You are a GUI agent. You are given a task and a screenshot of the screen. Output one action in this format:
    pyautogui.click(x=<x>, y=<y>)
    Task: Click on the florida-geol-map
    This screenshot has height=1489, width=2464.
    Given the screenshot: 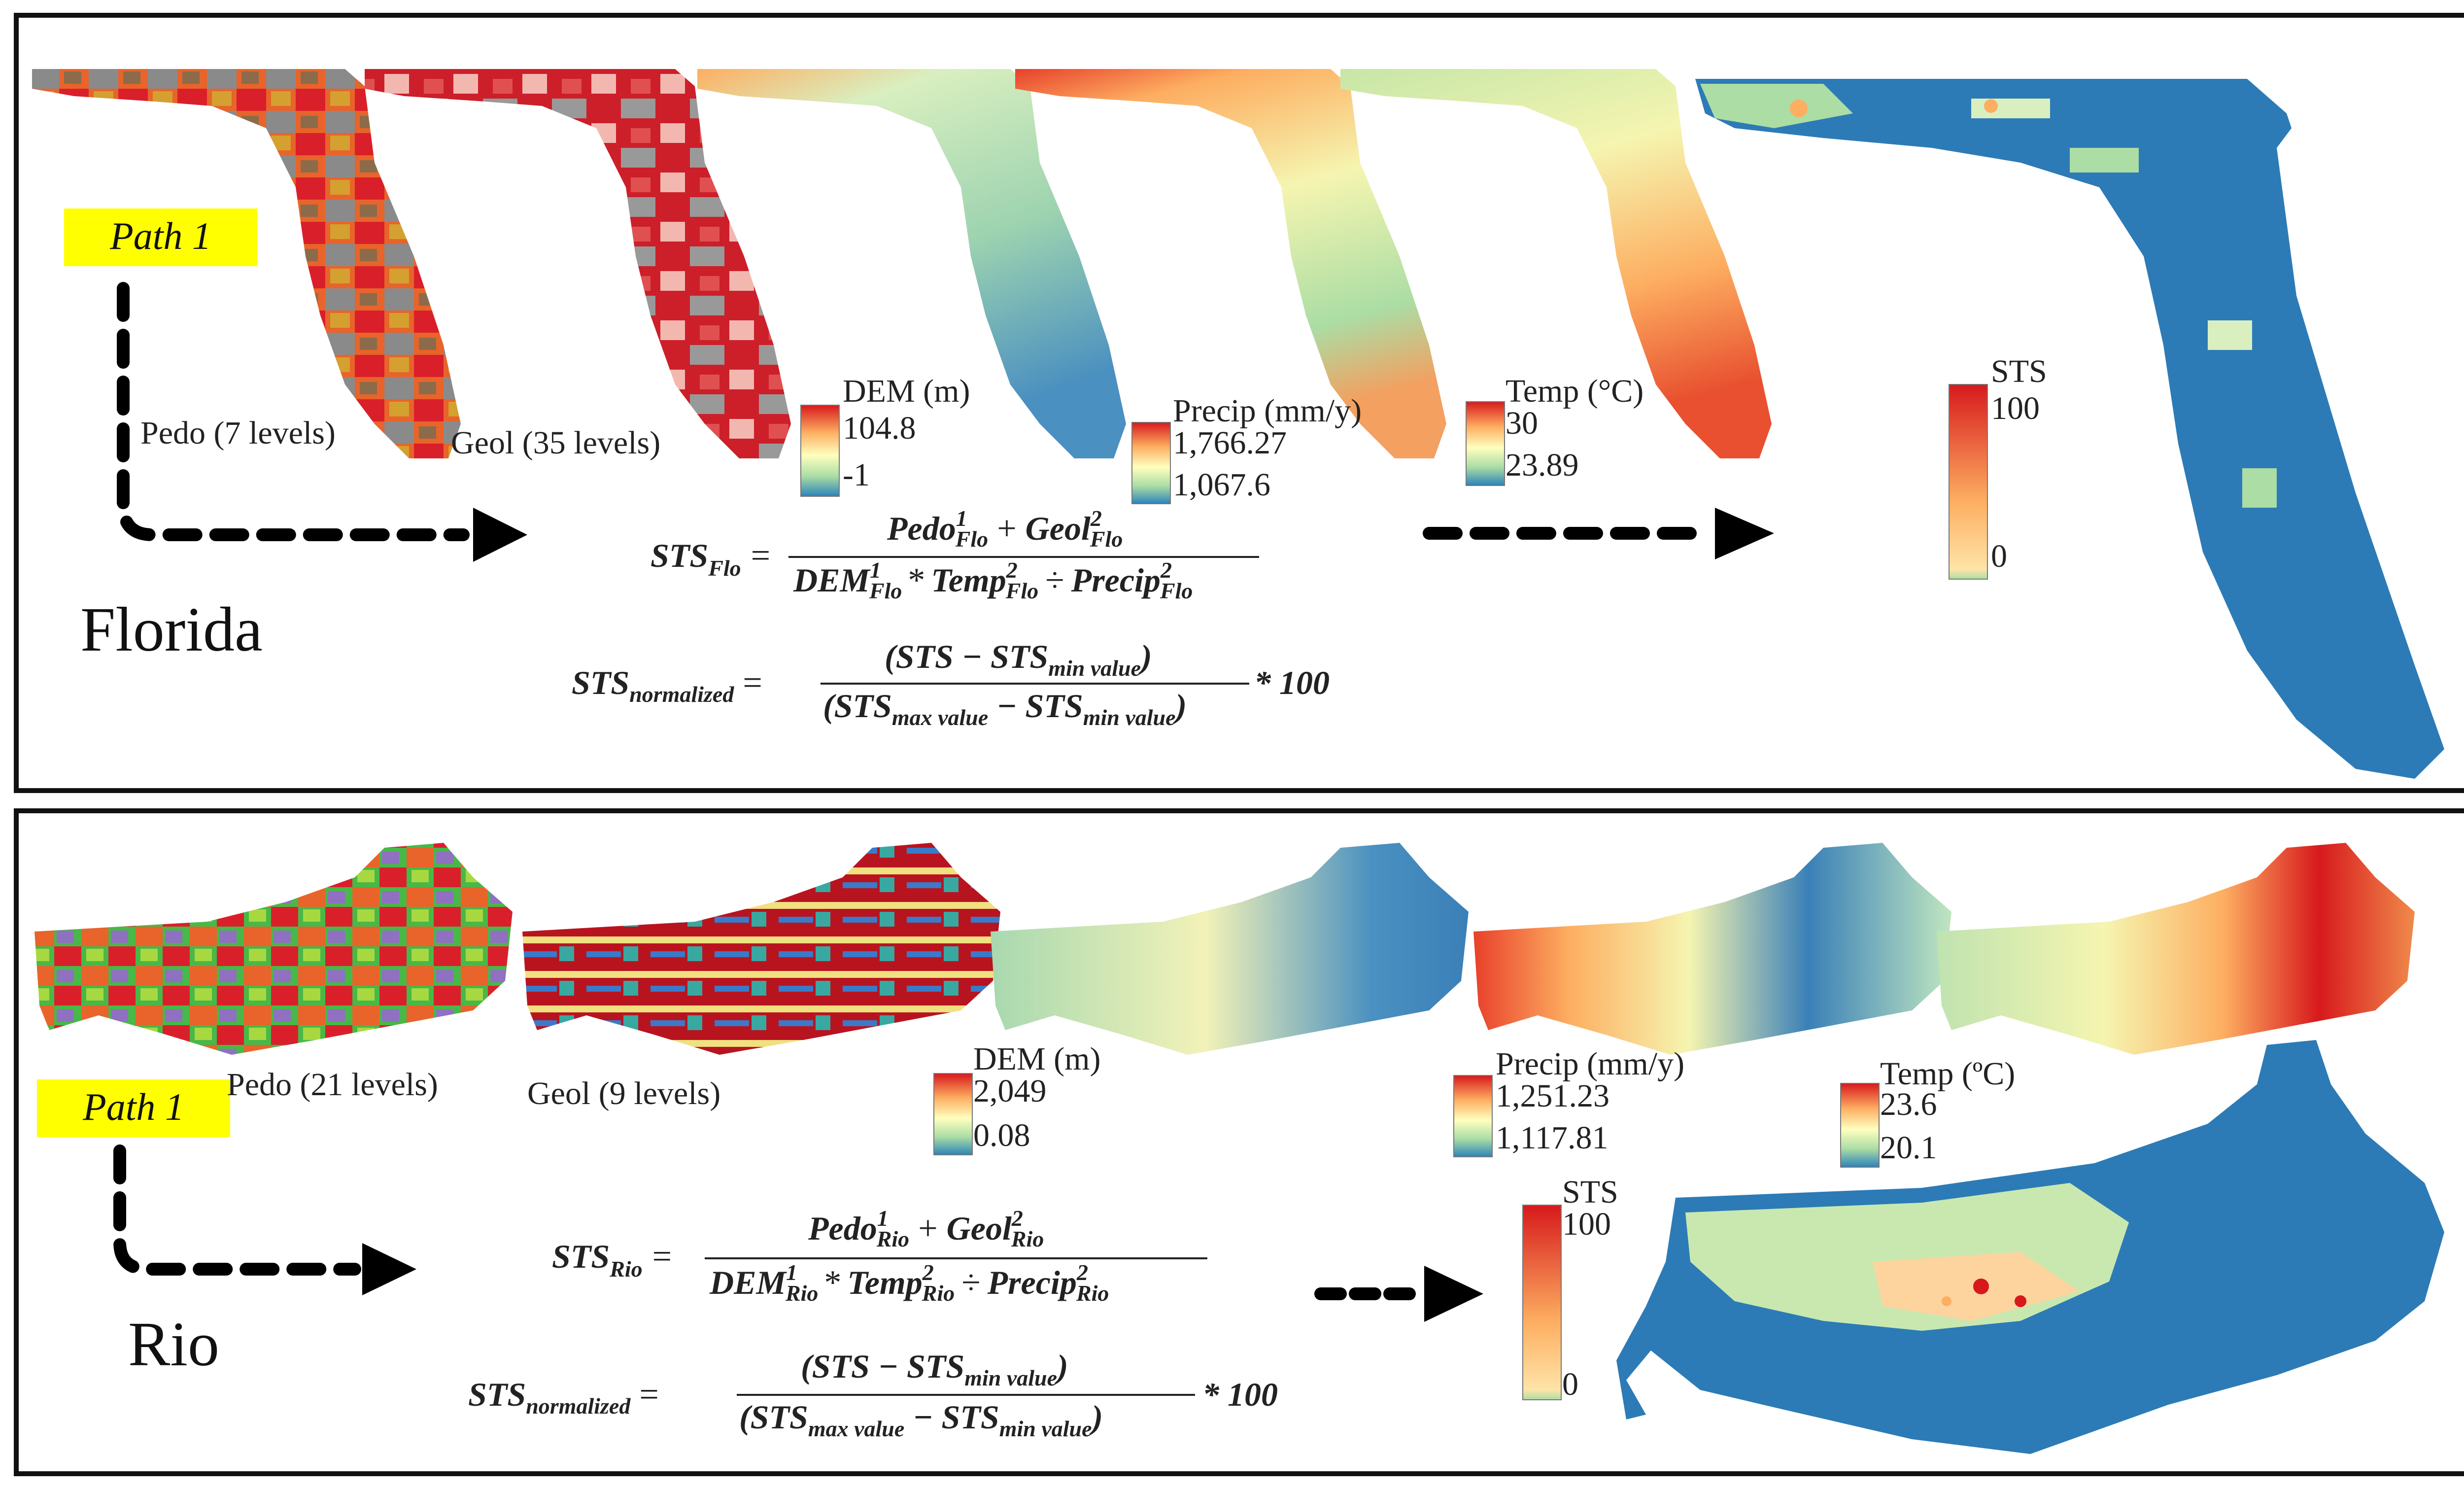 What is the action you would take?
    pyautogui.click(x=578, y=263)
    